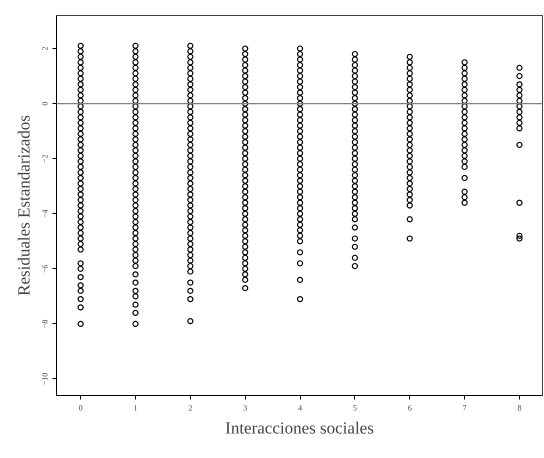  What do you see at coordinates (45, 104) in the screenshot?
I see `y-tick-label: 0` at bounding box center [45, 104].